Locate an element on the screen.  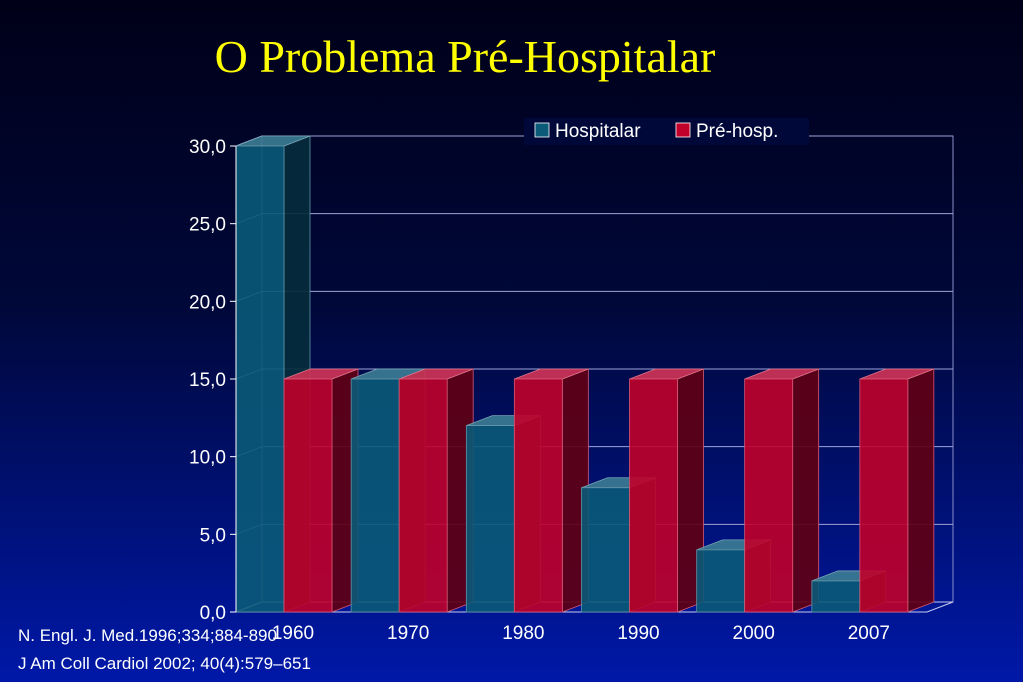
y-tick-label: 25,0 is located at coordinates (207, 225).